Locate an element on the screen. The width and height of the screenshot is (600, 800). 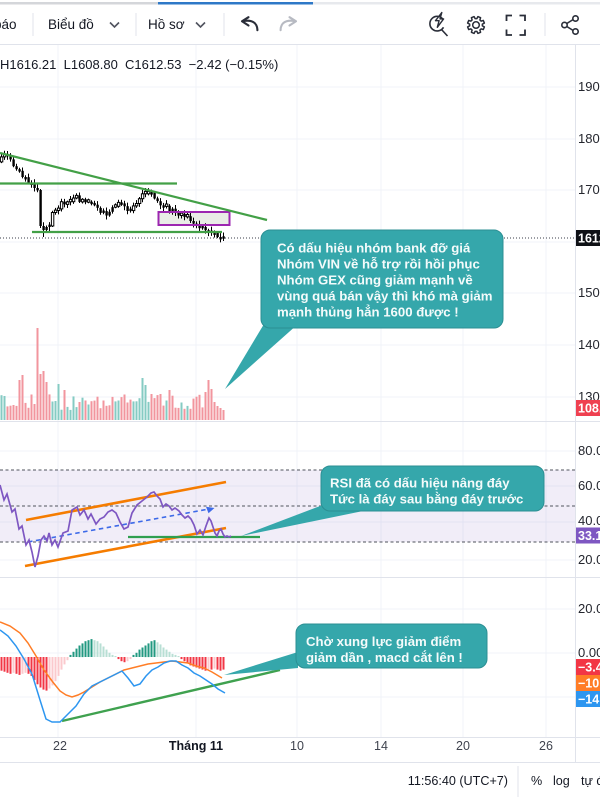
svg-text: 11:56:40 (UTC+7) is located at coordinates (458, 781).